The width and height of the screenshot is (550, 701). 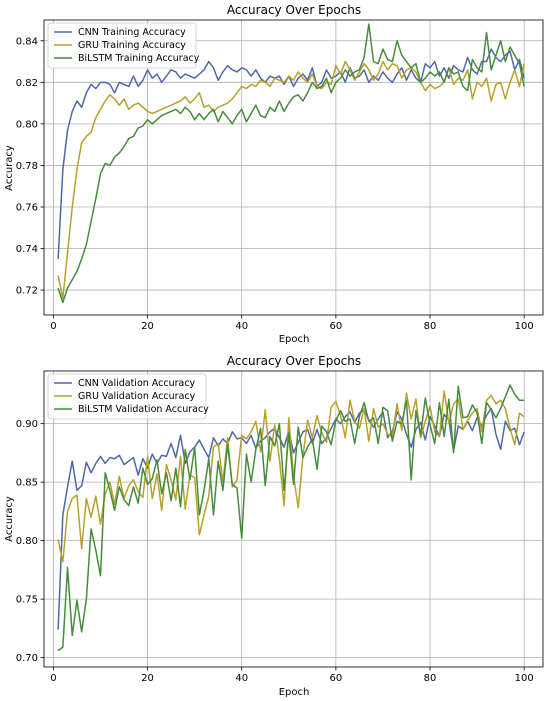 I want to click on legend-label: GRU Training Accuracy, so click(x=132, y=45).